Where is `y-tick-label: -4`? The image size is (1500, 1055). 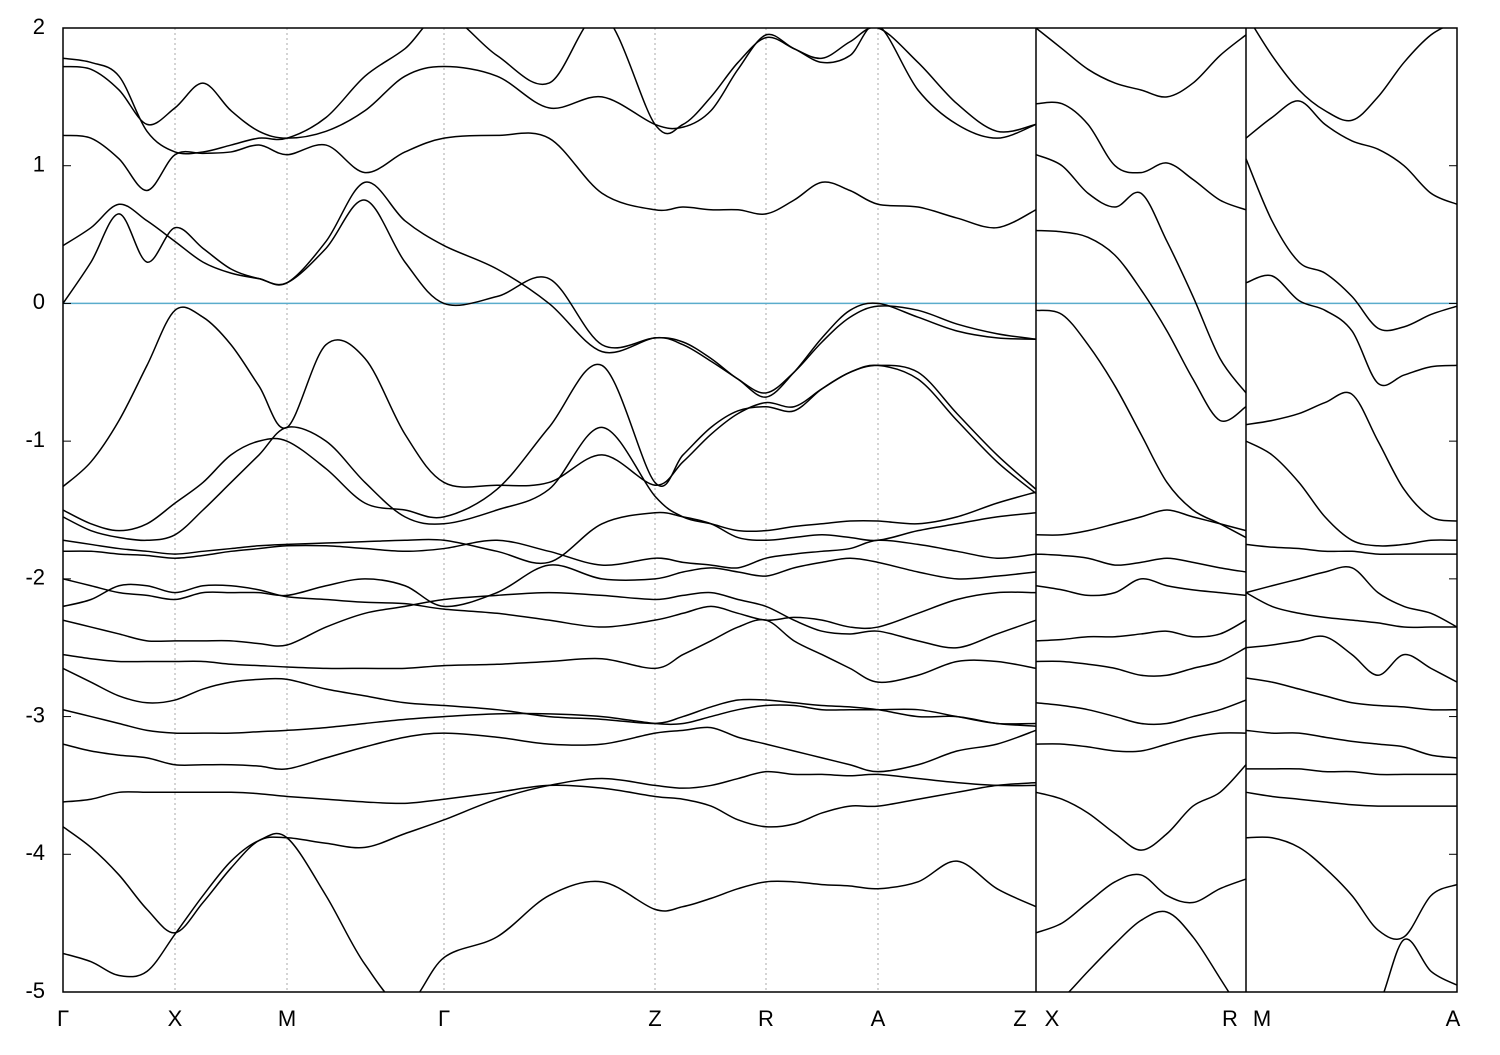 y-tick-label: -4 is located at coordinates (35, 852).